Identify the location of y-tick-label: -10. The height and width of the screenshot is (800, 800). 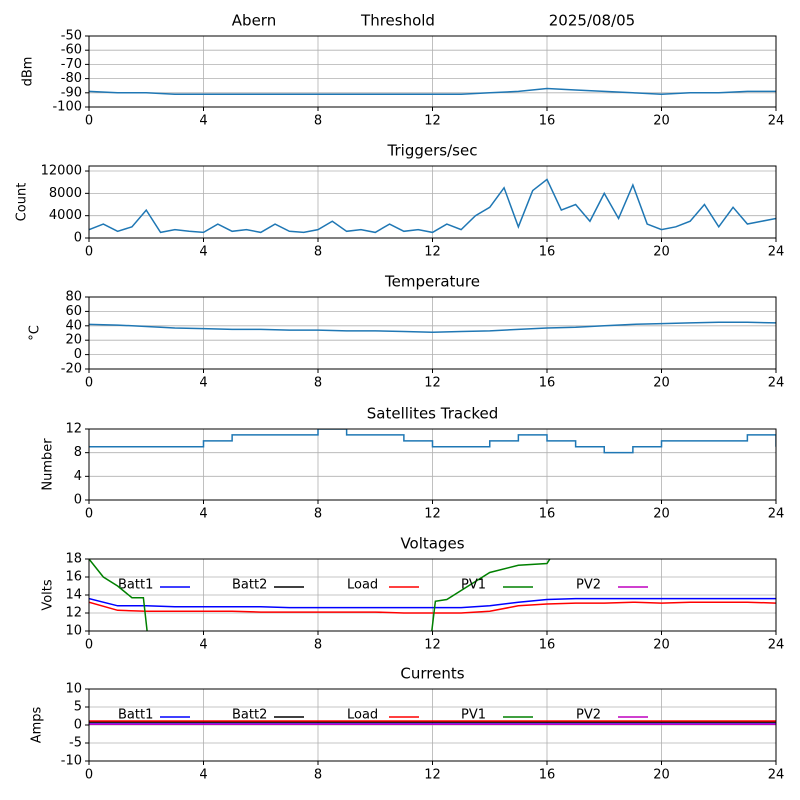
(71, 761).